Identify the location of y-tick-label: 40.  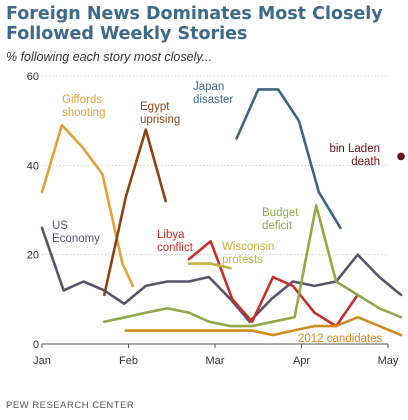
(33, 166).